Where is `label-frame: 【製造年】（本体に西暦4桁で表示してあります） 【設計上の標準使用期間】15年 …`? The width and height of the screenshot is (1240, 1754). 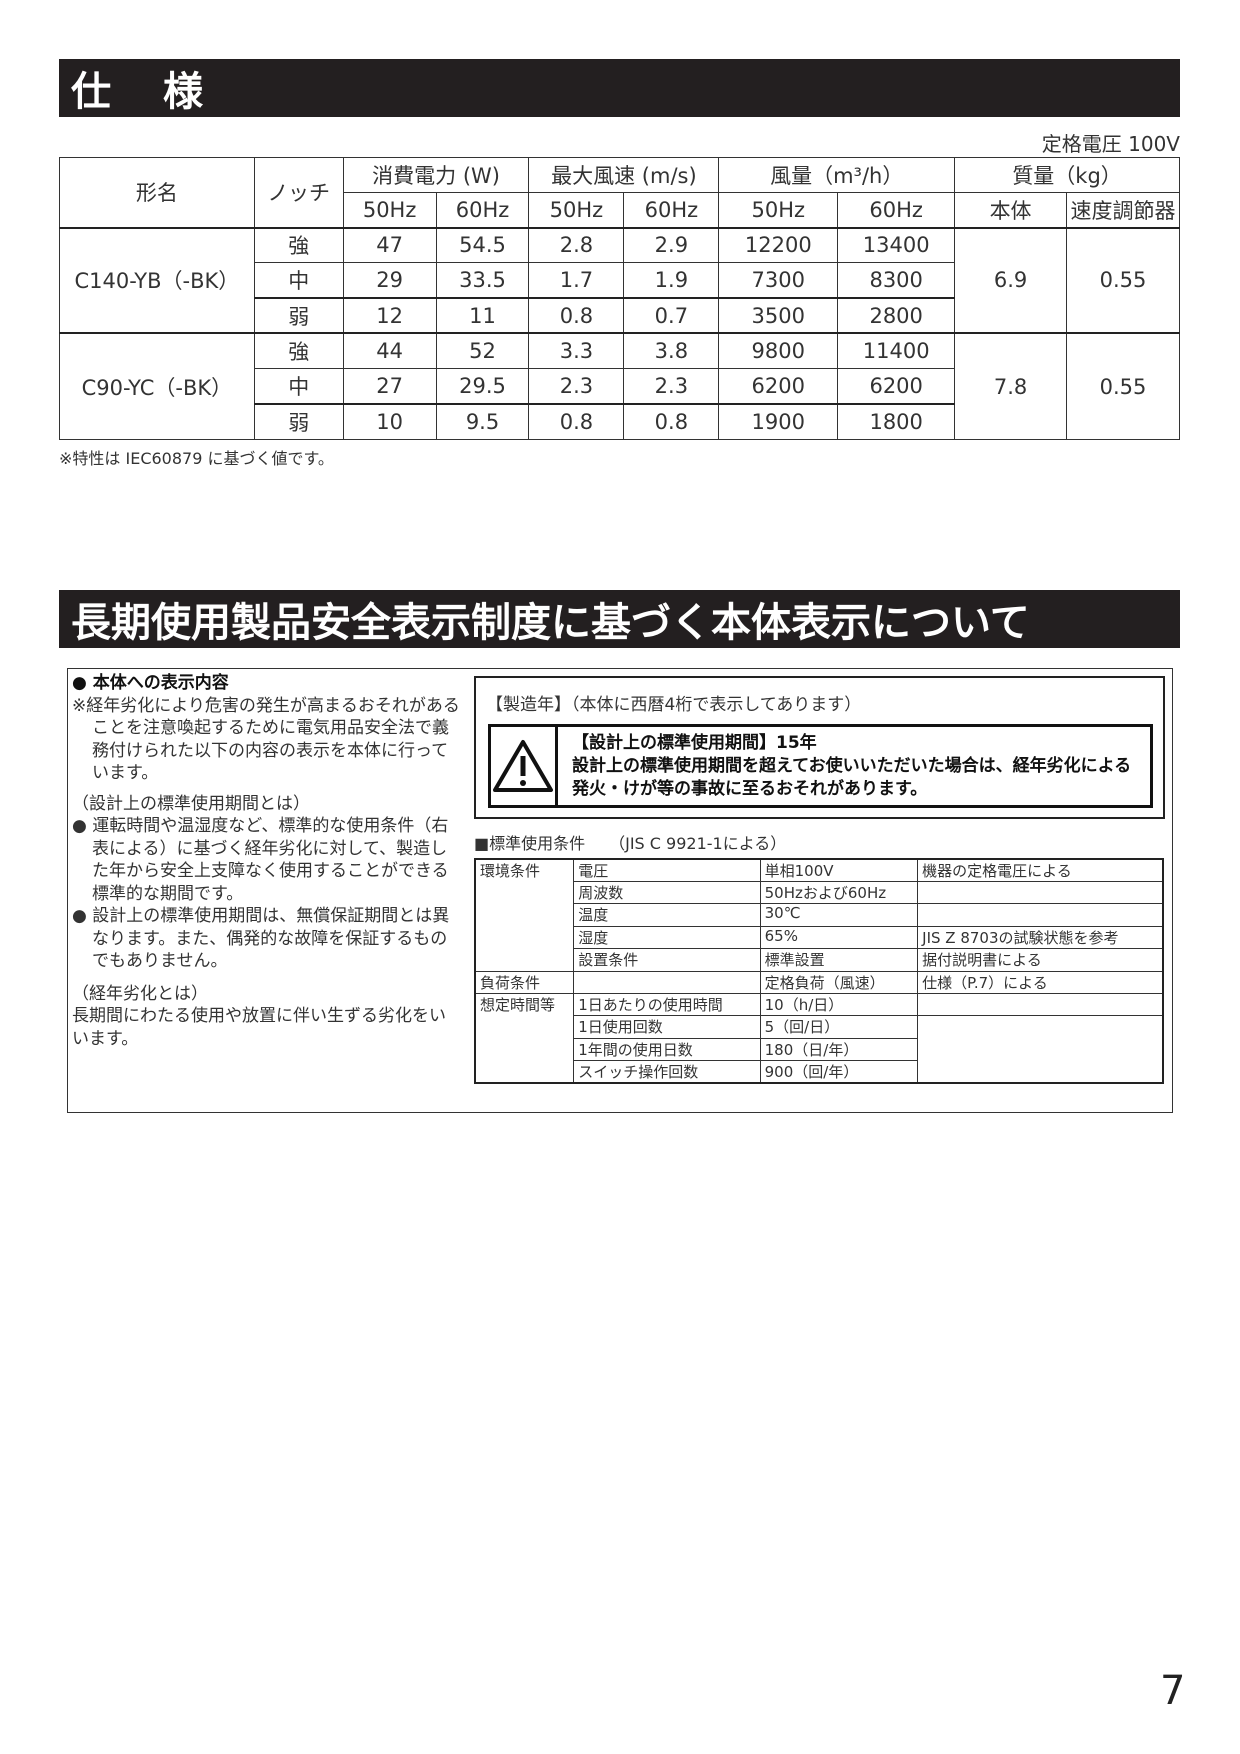 label-frame: 【製造年】（本体に西暦4桁で表示してあります） 【設計上の標準使用期間】15年 … is located at coordinates (819, 747).